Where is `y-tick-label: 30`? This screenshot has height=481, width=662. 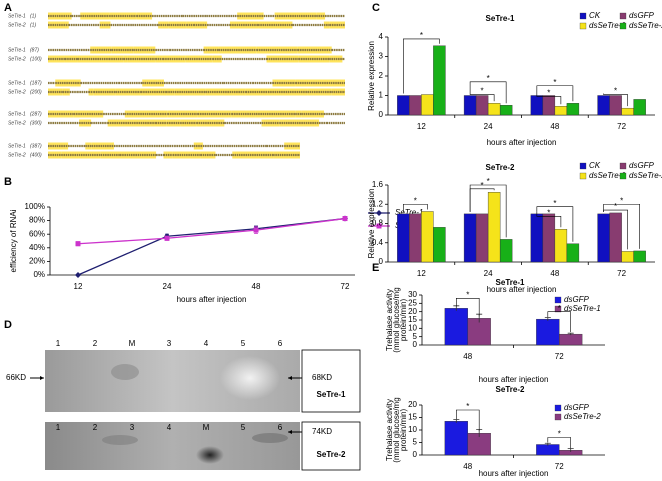 y-tick-label: 30 is located at coordinates (412, 294).